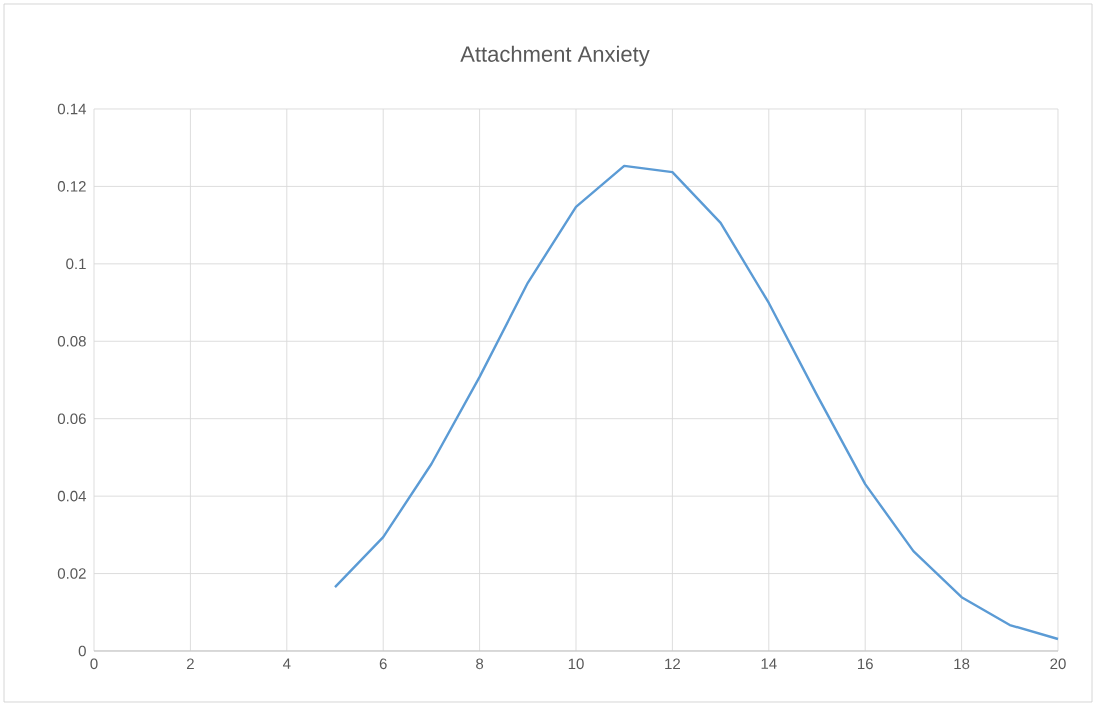 The width and height of the screenshot is (1096, 706). What do you see at coordinates (71, 341) in the screenshot?
I see `y-tick-label: 0.08` at bounding box center [71, 341].